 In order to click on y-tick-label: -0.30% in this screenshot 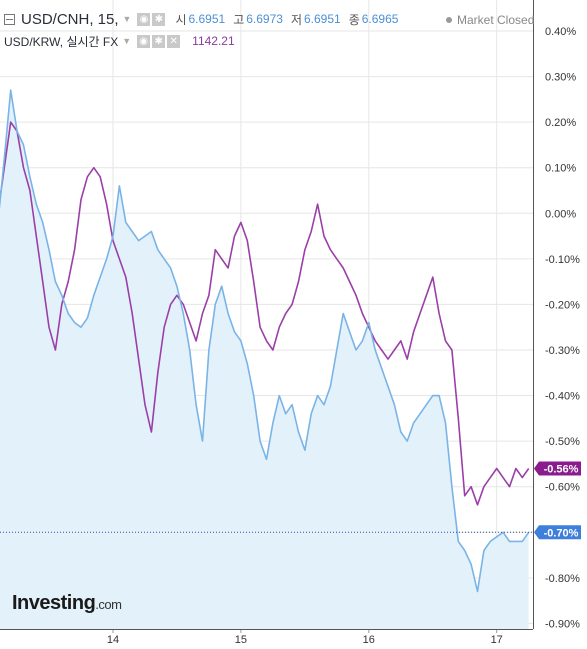, I will do `click(562, 351)`.